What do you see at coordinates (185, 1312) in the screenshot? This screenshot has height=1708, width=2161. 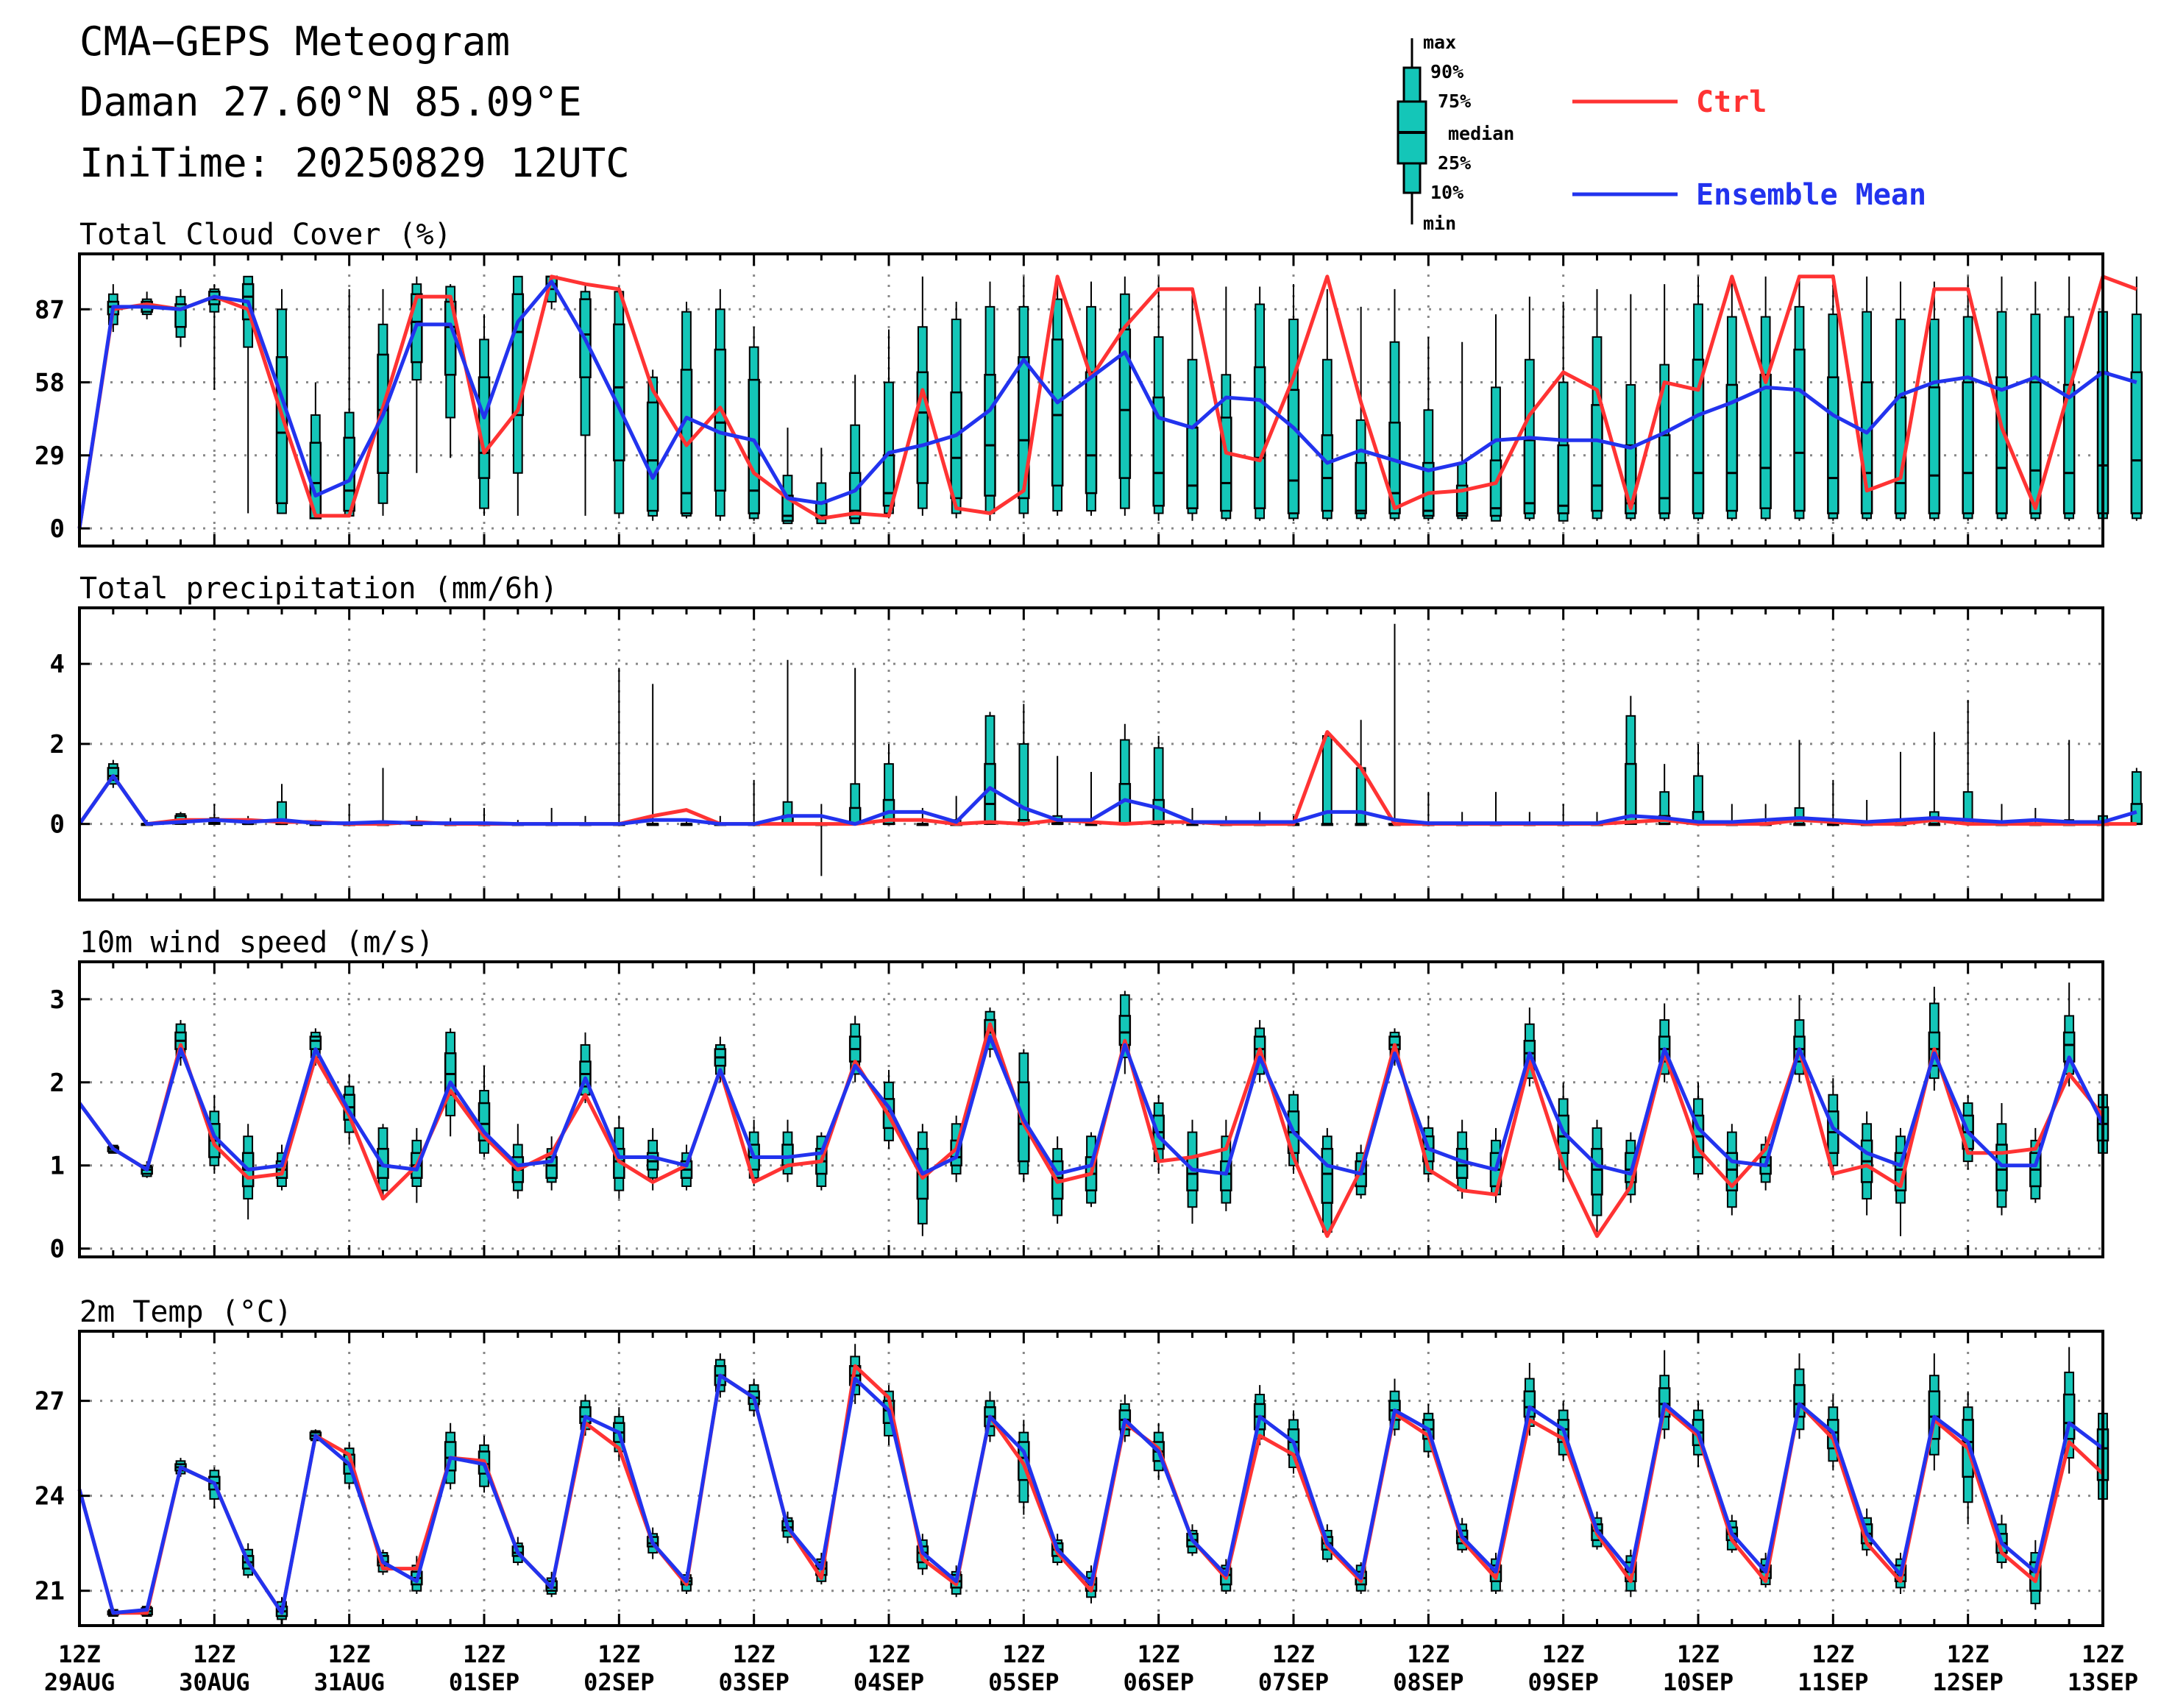 I see `panel-title: 2m Temp (°C)` at bounding box center [185, 1312].